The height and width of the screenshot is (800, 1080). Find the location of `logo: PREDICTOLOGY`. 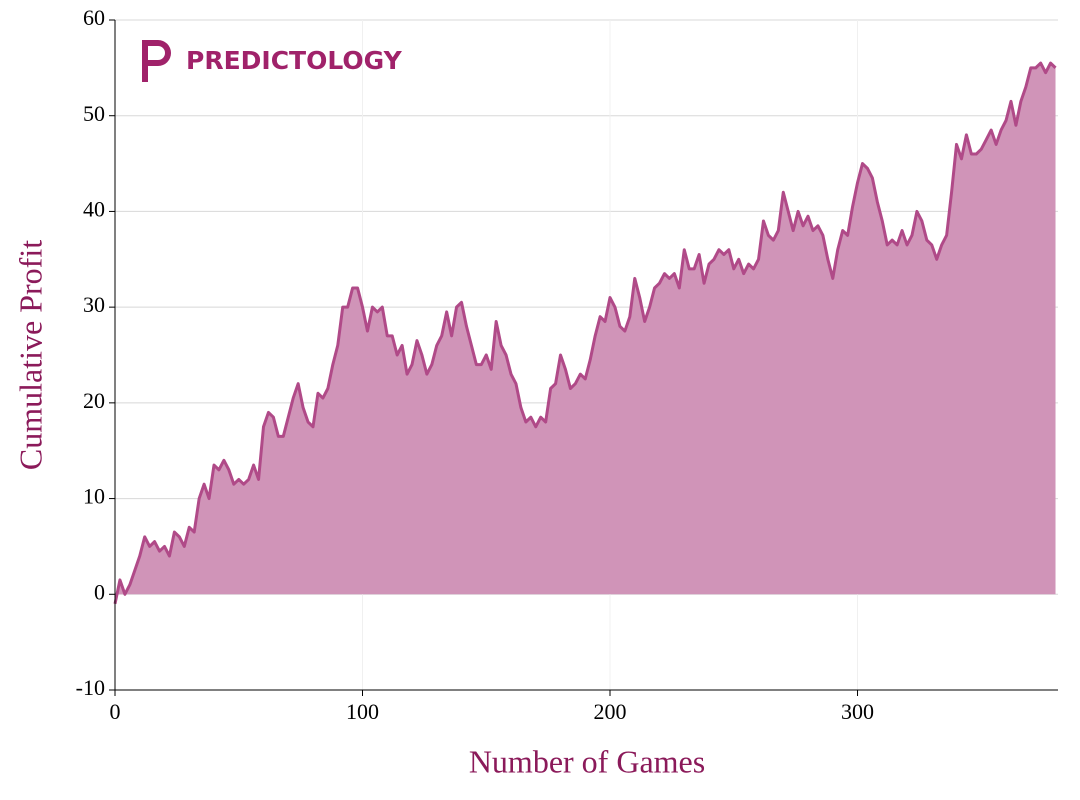

logo: PREDICTOLOGY is located at coordinates (272, 61).